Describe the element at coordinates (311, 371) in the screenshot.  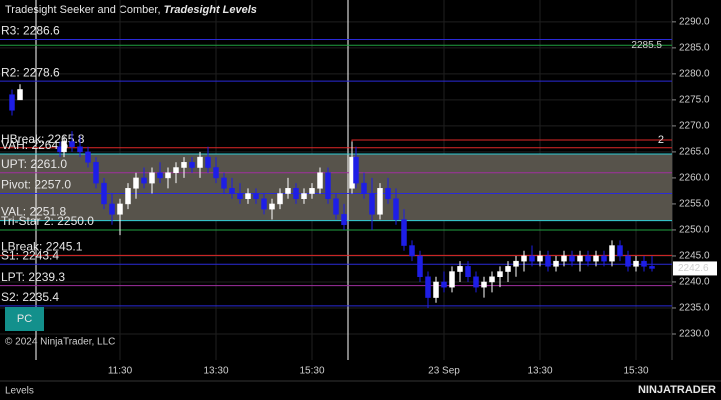
I see `x-tick-label: 15:30` at that location.